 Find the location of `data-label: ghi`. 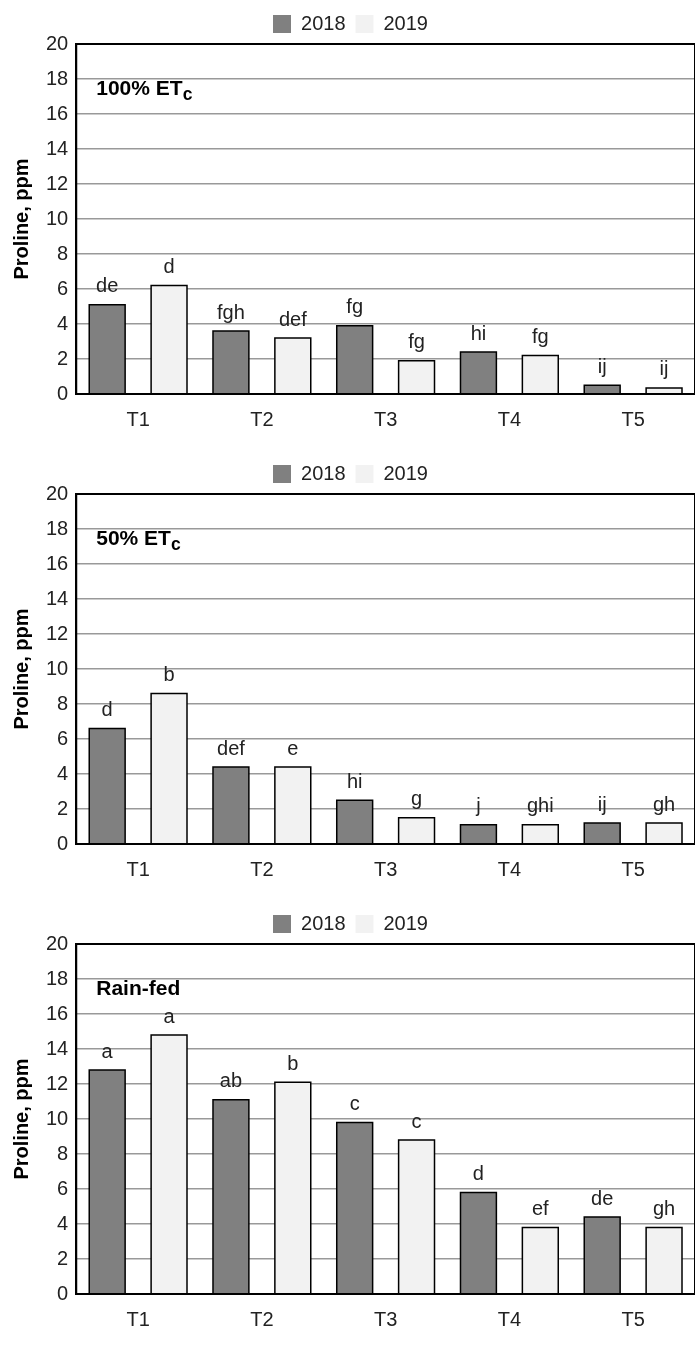

data-label: ghi is located at coordinates (540, 805).